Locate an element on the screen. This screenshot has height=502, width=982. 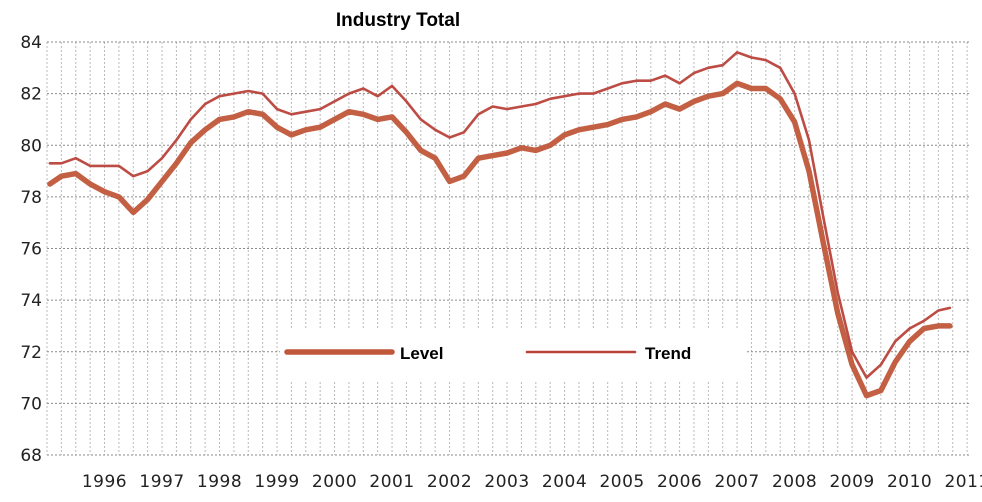
x-tick-label: 2009 is located at coordinates (851, 482).